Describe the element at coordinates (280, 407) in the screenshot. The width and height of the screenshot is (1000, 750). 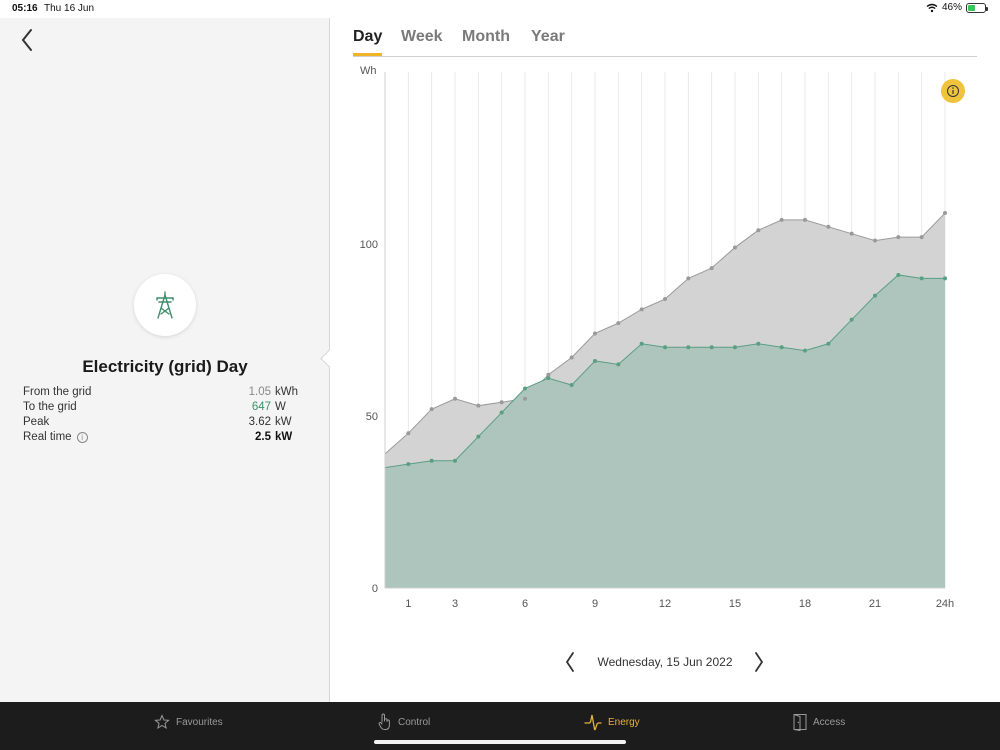
I see `stat-unit: W` at that location.